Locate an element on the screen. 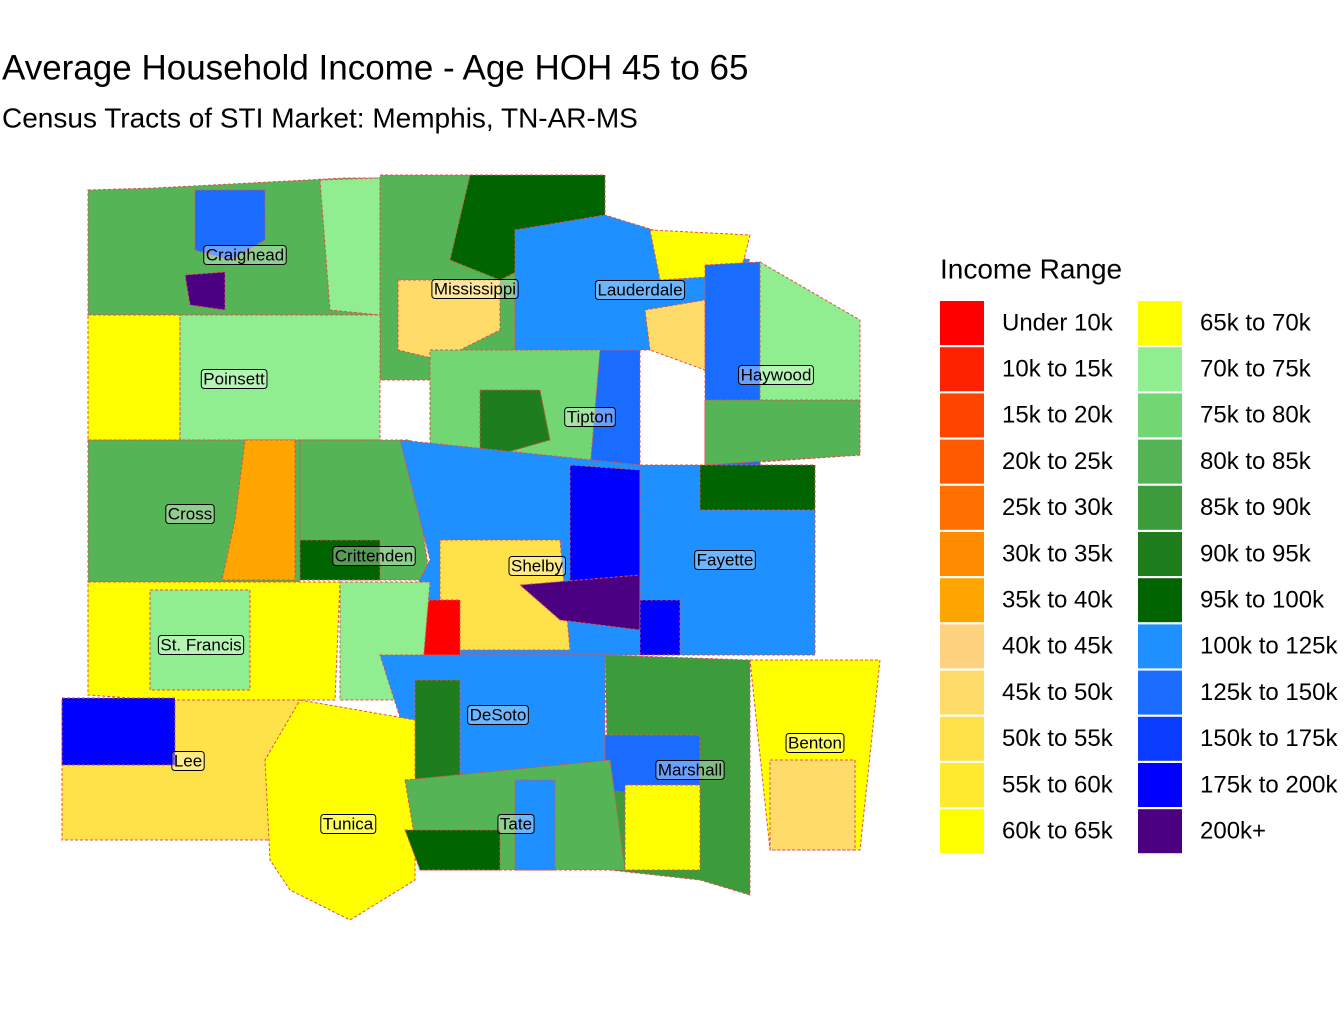  county-label: Crittenden is located at coordinates (374, 555).